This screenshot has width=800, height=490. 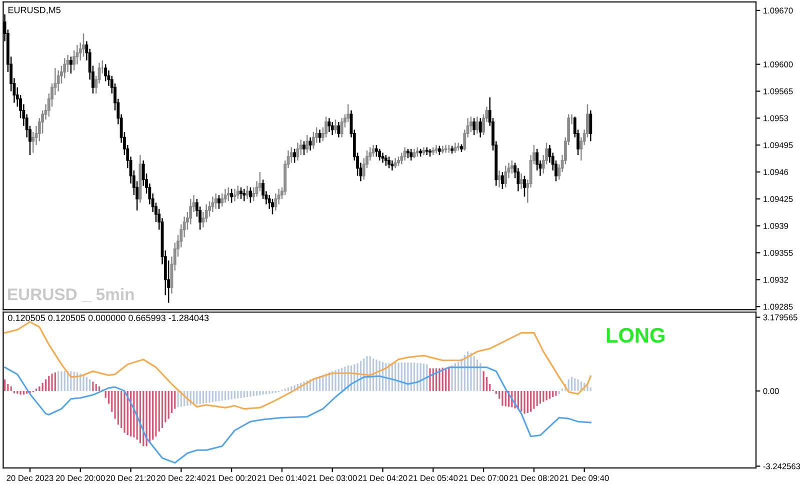 I want to click on y-tick-label: 3.179565, so click(x=780, y=317).